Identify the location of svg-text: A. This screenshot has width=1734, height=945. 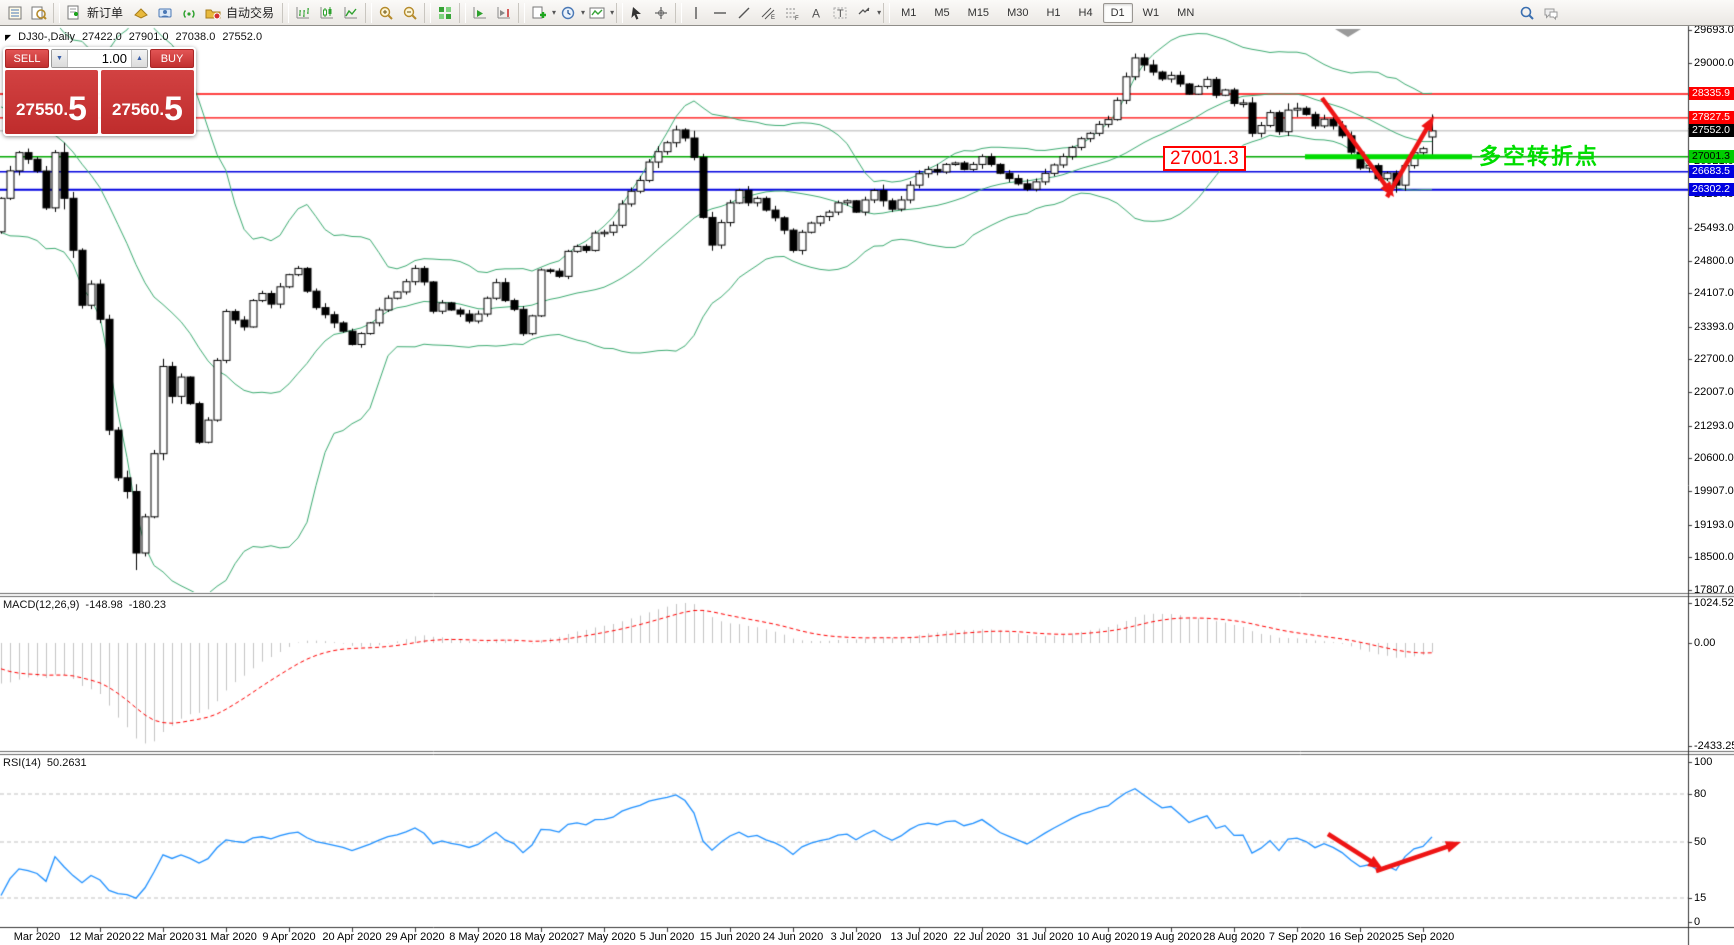
(816, 13).